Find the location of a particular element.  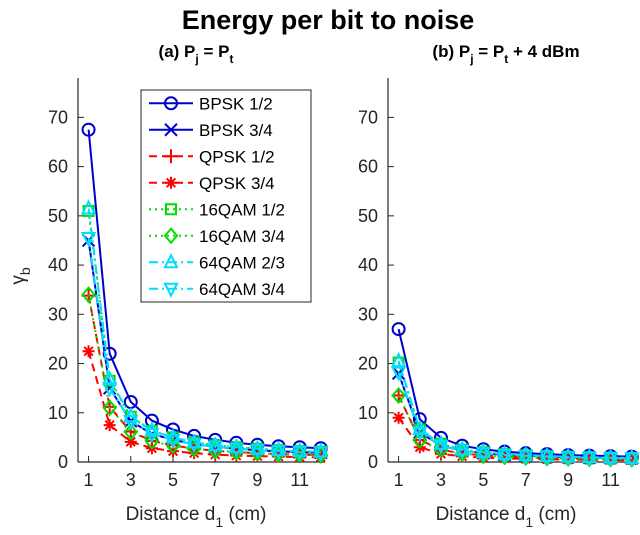

panel-a-series-5-line is located at coordinates (204, 375).